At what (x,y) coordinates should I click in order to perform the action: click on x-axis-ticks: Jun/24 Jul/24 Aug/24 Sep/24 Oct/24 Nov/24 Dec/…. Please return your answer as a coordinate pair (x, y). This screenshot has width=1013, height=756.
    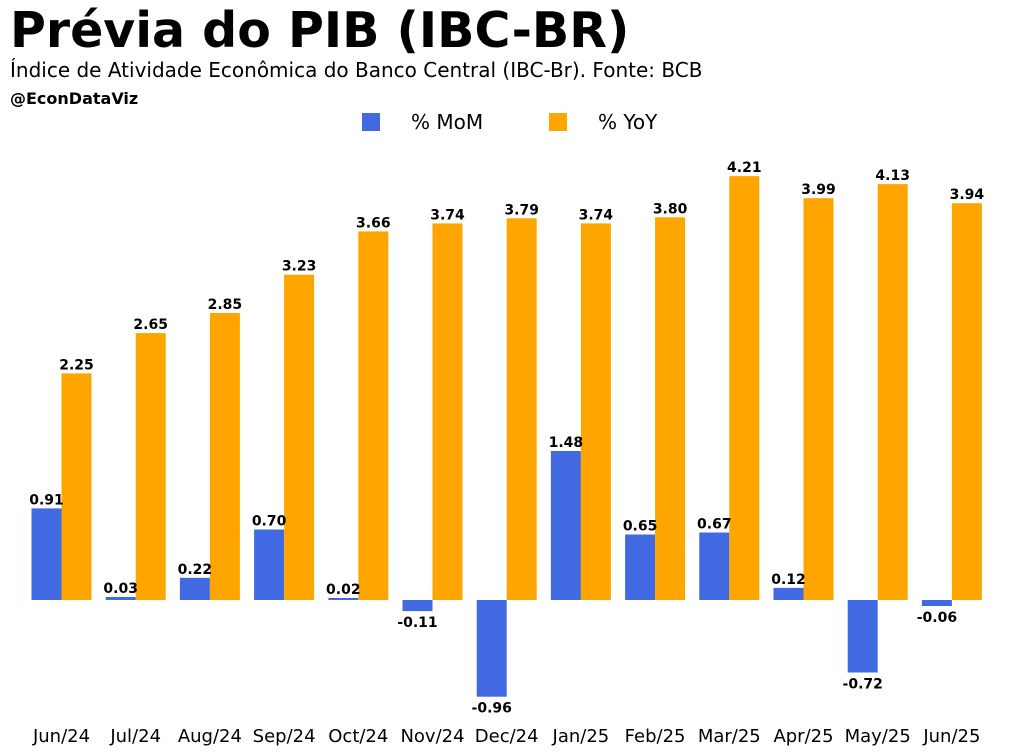
    Looking at the image, I should click on (506, 736).